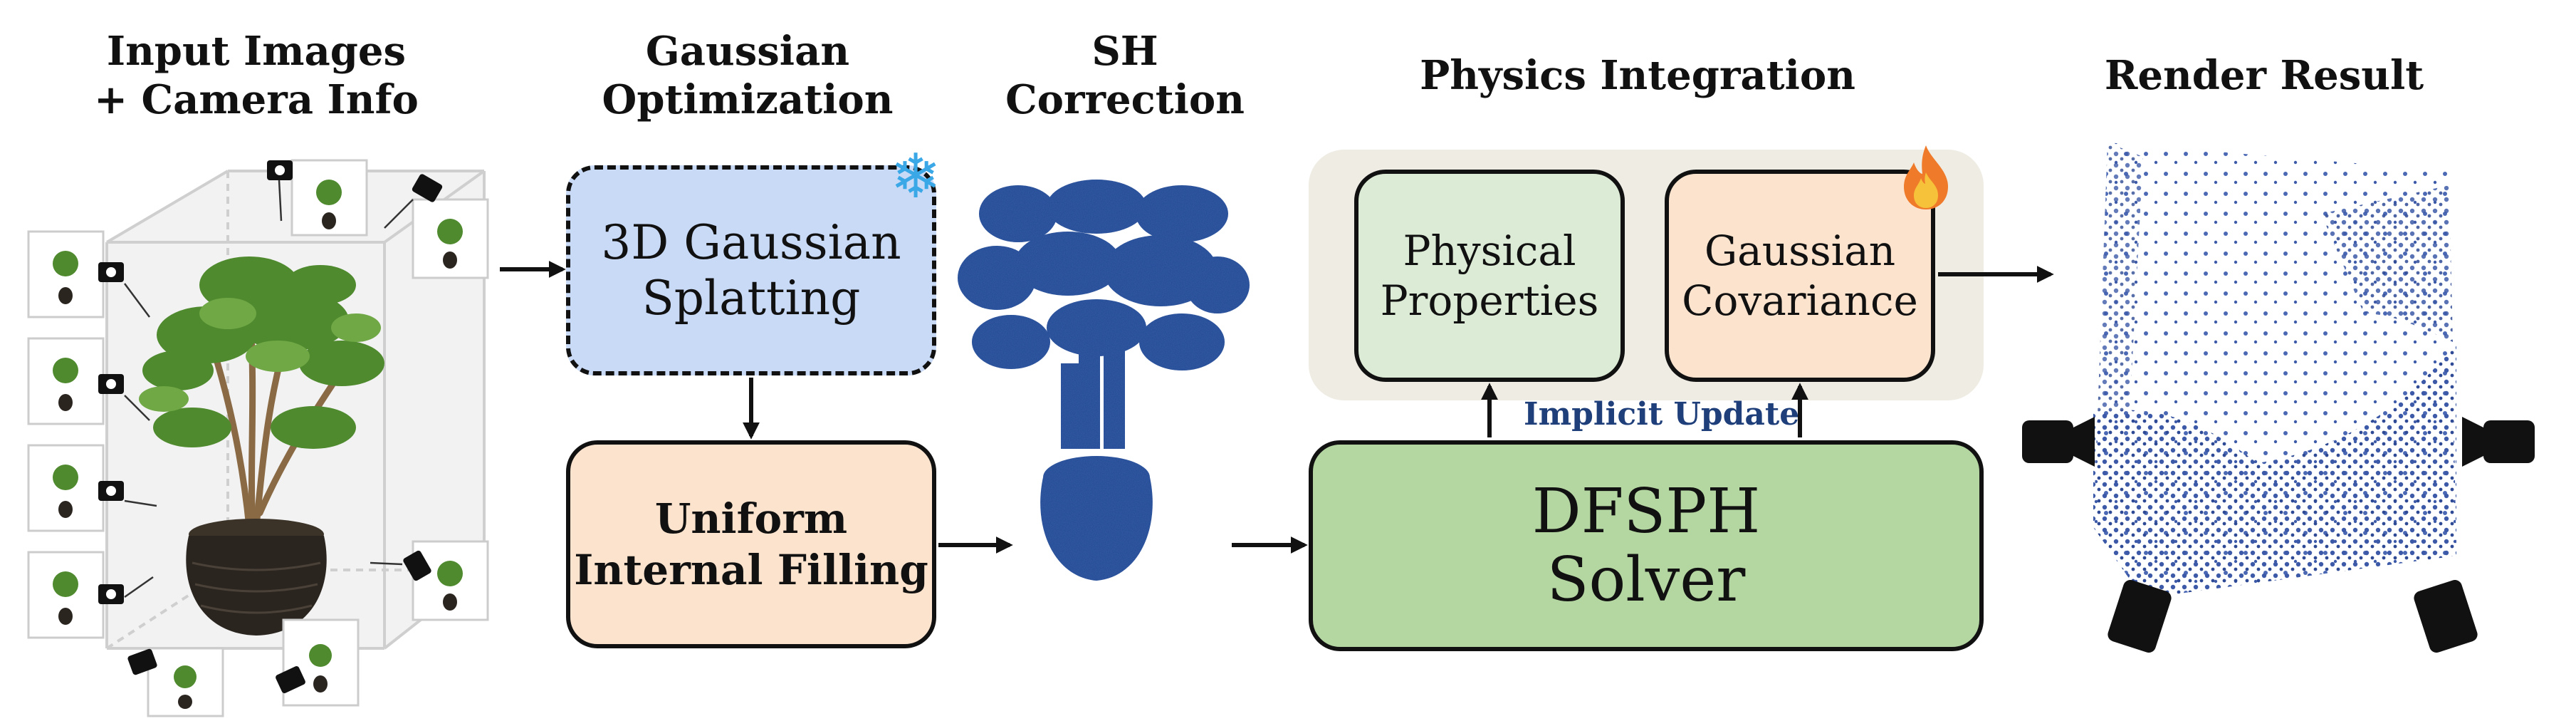 The image size is (2576, 726). Describe the element at coordinates (2278, 535) in the screenshot. I see `render-cameras` at that location.